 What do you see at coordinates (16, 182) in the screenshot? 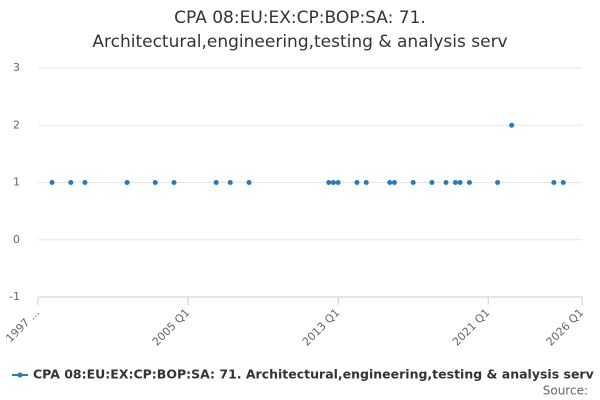
I see `y-tick-label: 1` at bounding box center [16, 182].